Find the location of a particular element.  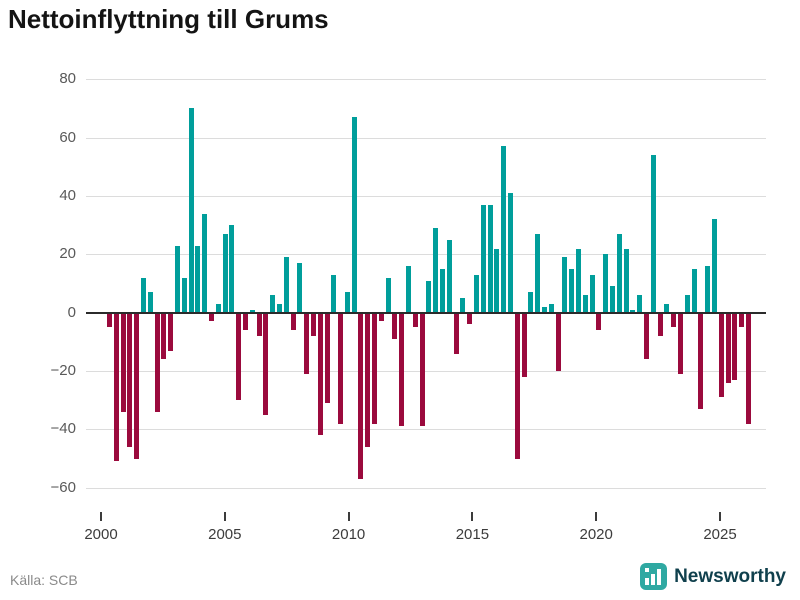

y-axis-label: 80 is located at coordinates (67, 79).